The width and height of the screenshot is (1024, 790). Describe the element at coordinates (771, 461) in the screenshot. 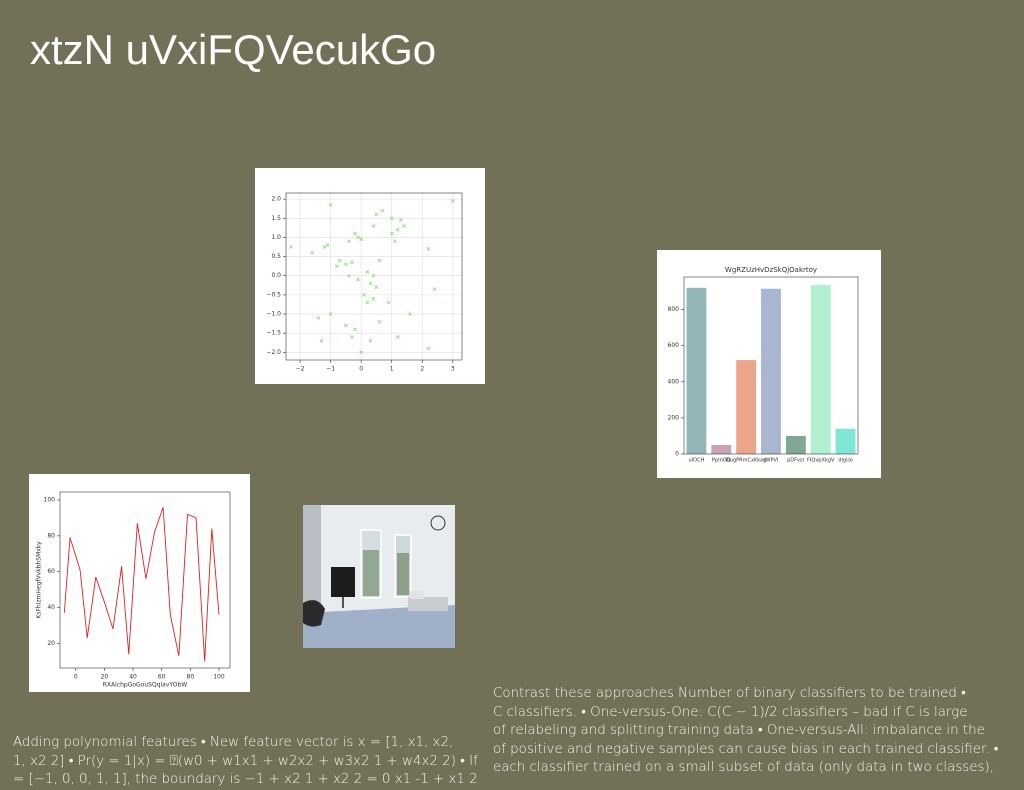

I see `x-tick-label: tWPVI` at that location.